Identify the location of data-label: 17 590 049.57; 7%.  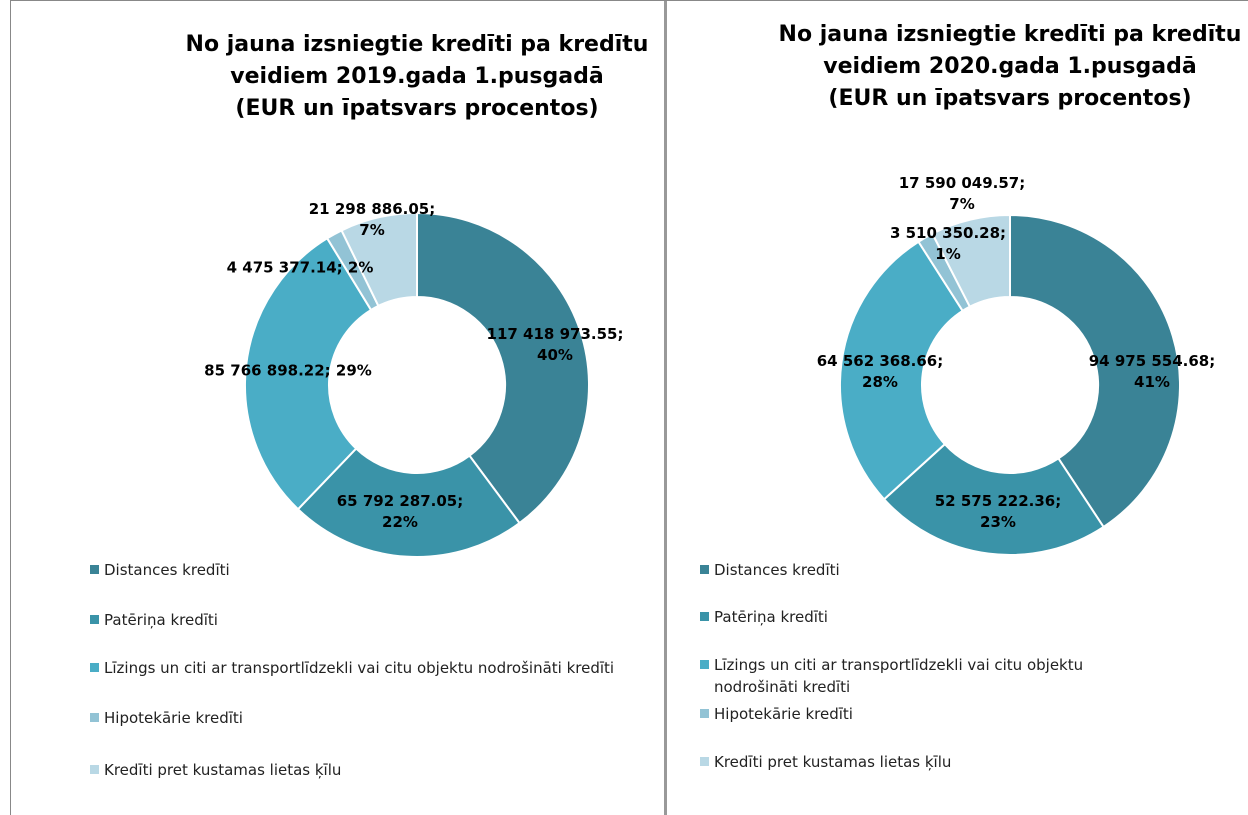
(962, 193).